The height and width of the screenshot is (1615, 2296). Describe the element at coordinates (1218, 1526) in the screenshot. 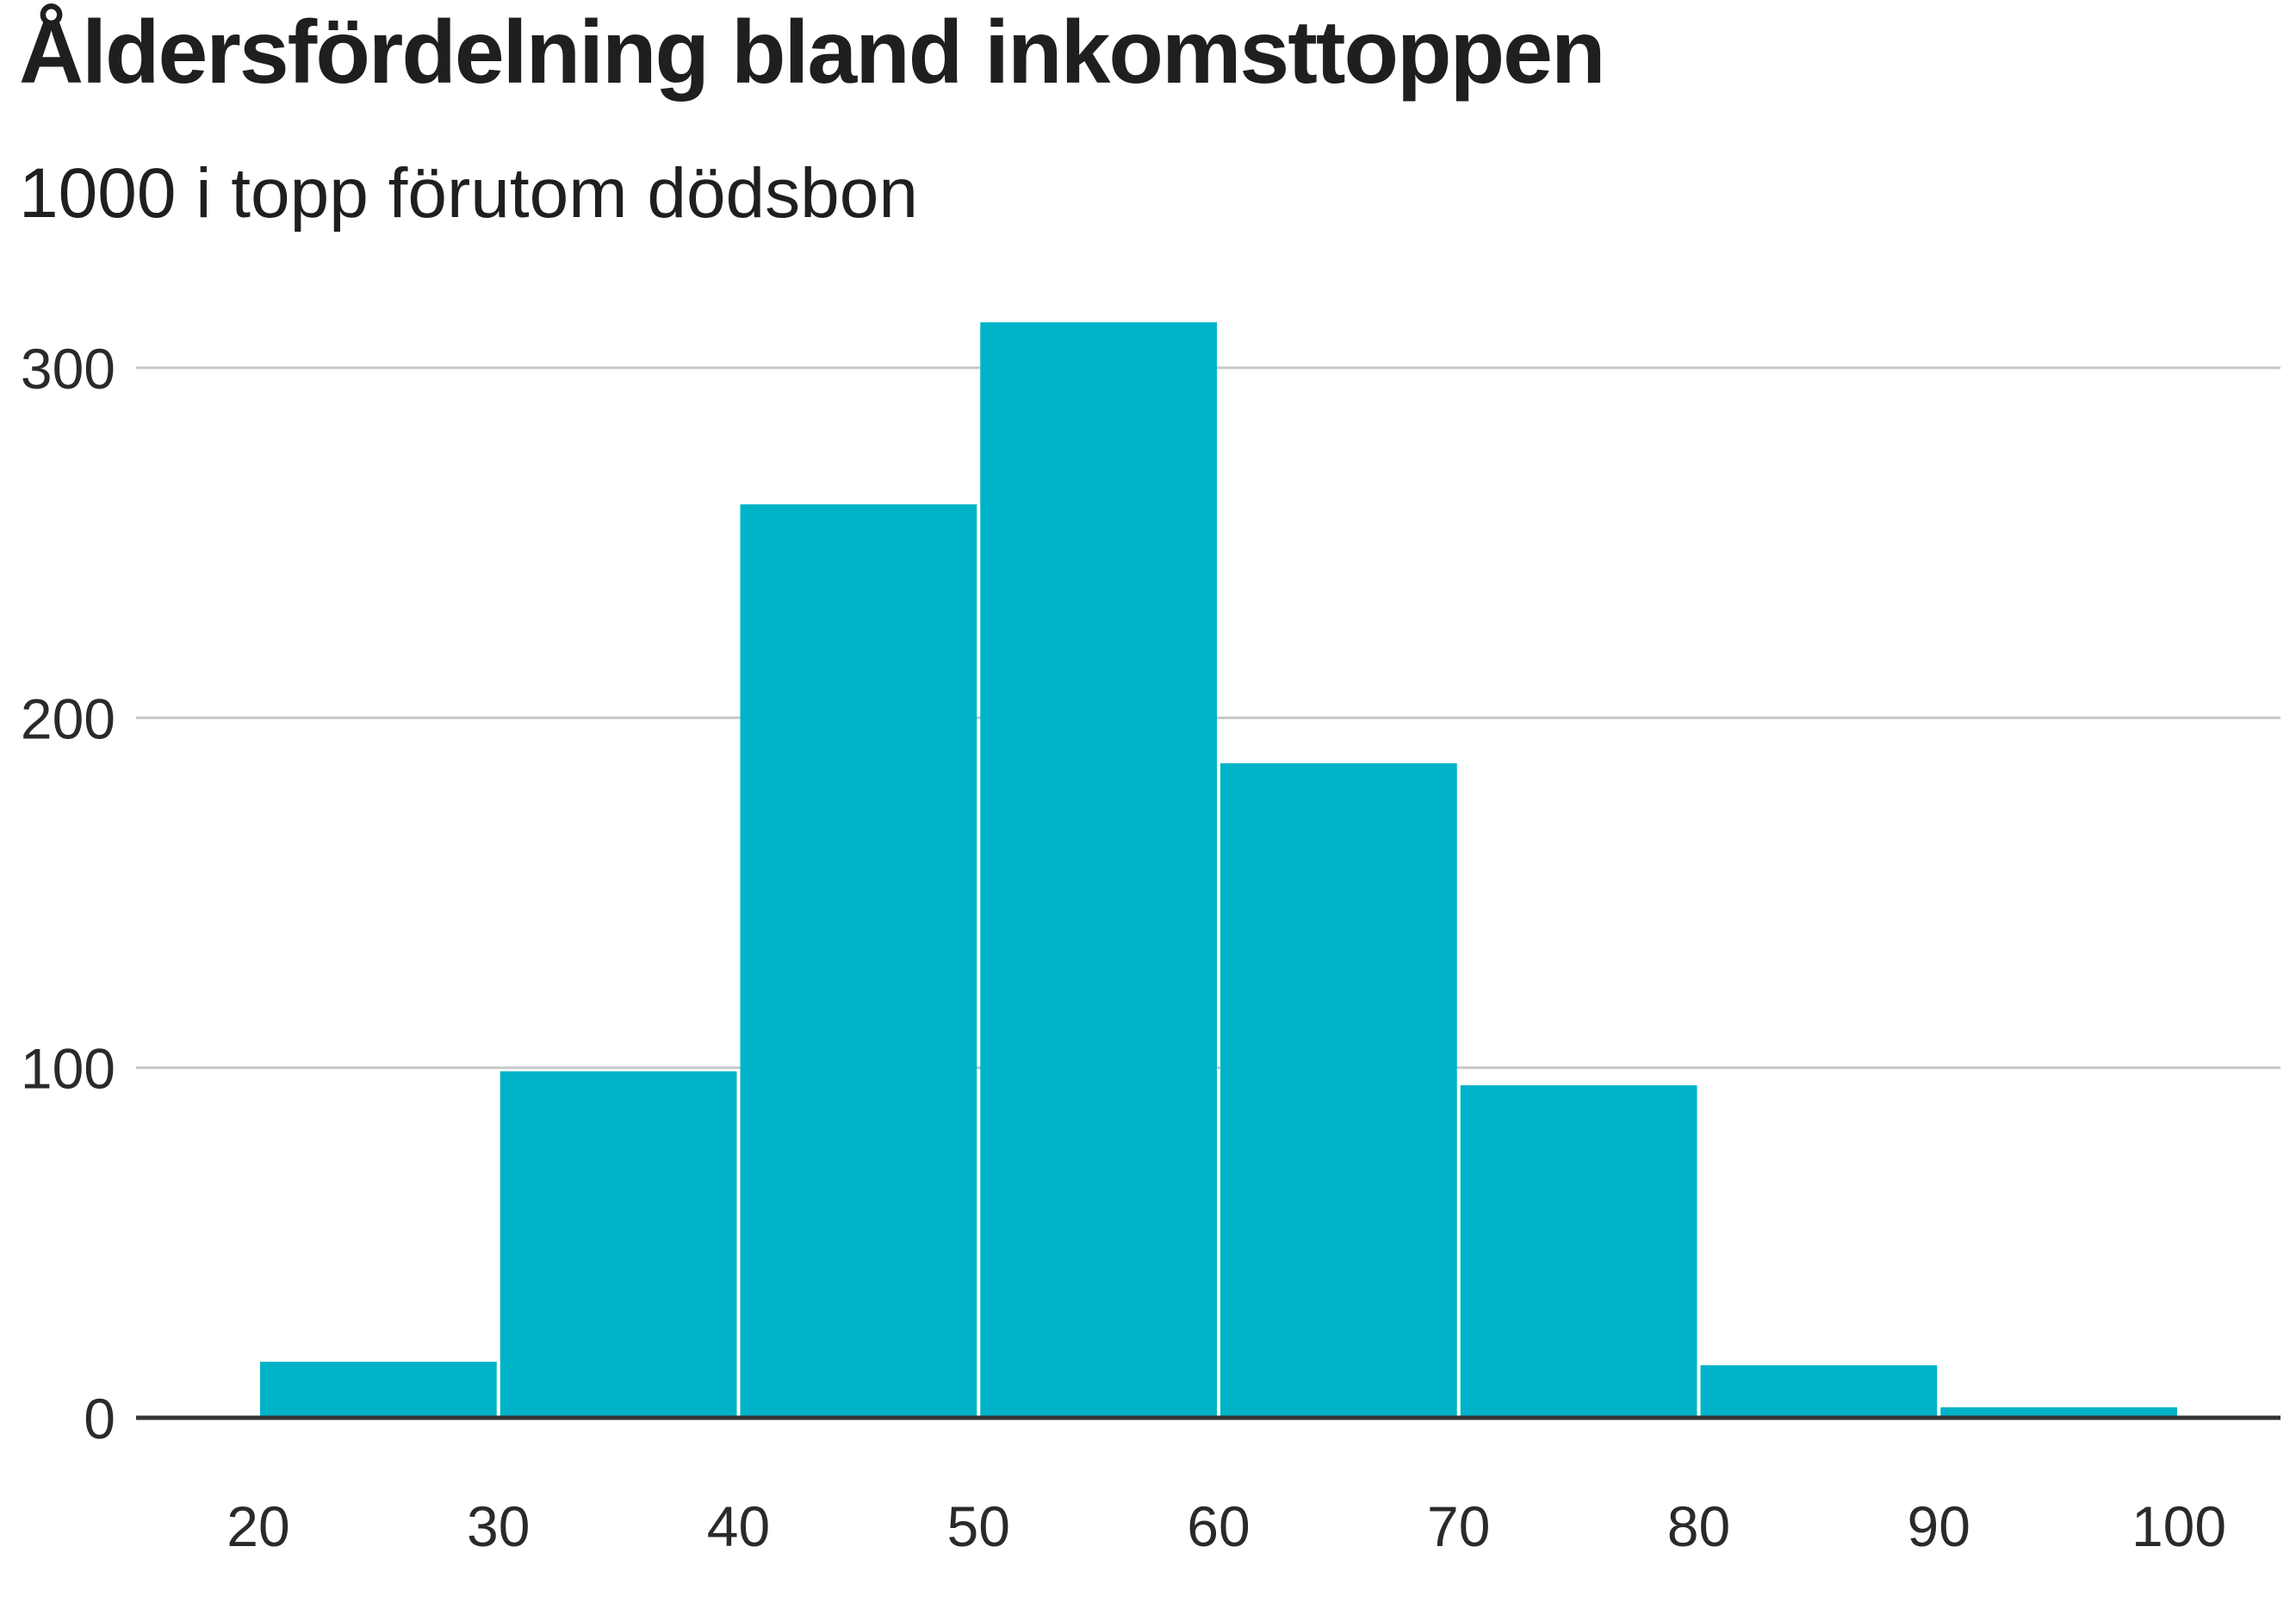

I see `x-tick-label-60: 60` at that location.